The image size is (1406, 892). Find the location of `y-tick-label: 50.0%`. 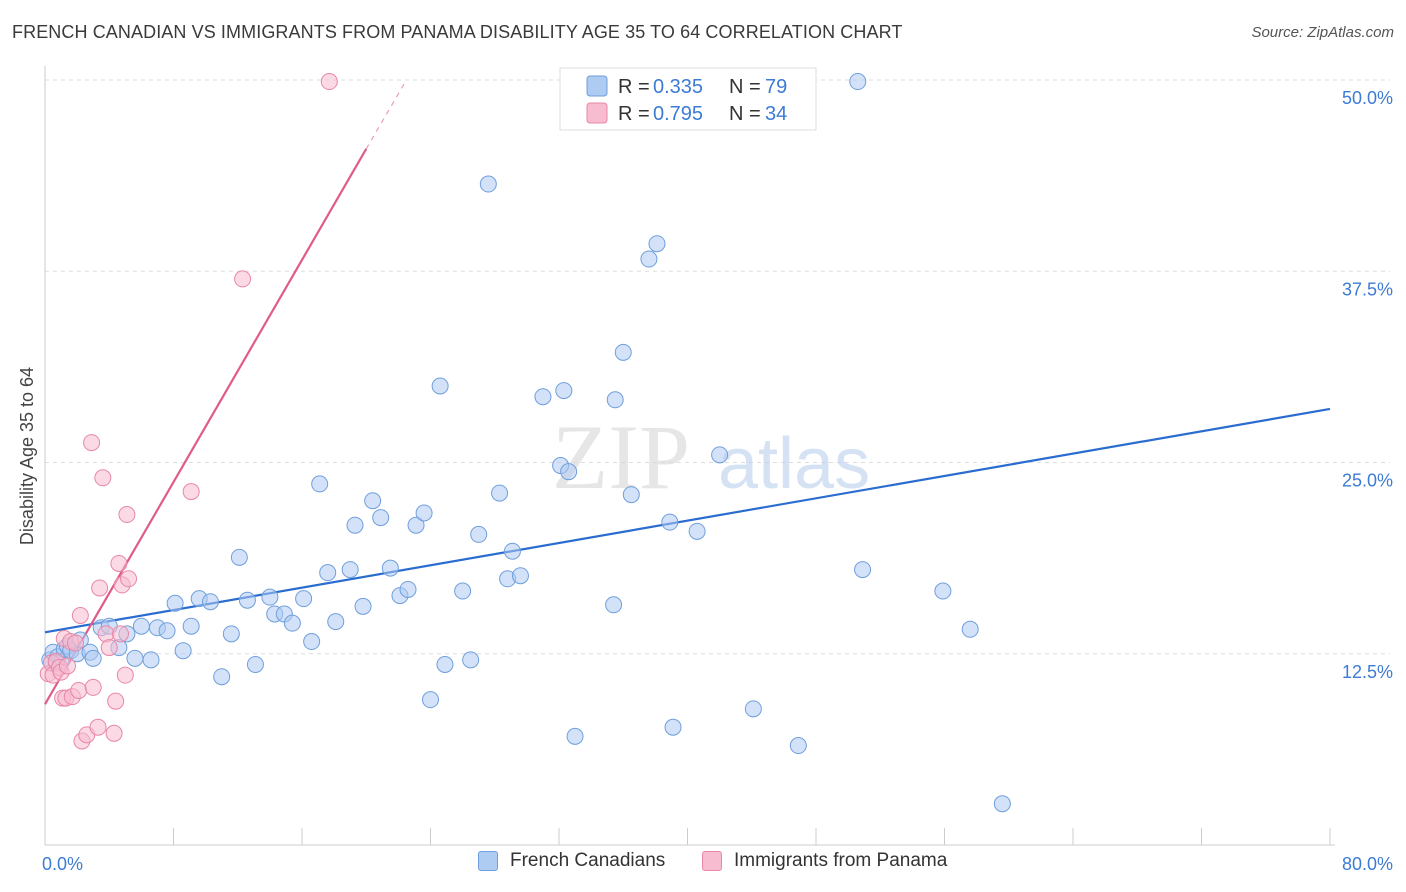

y-tick-label: 50.0% is located at coordinates (1367, 98).